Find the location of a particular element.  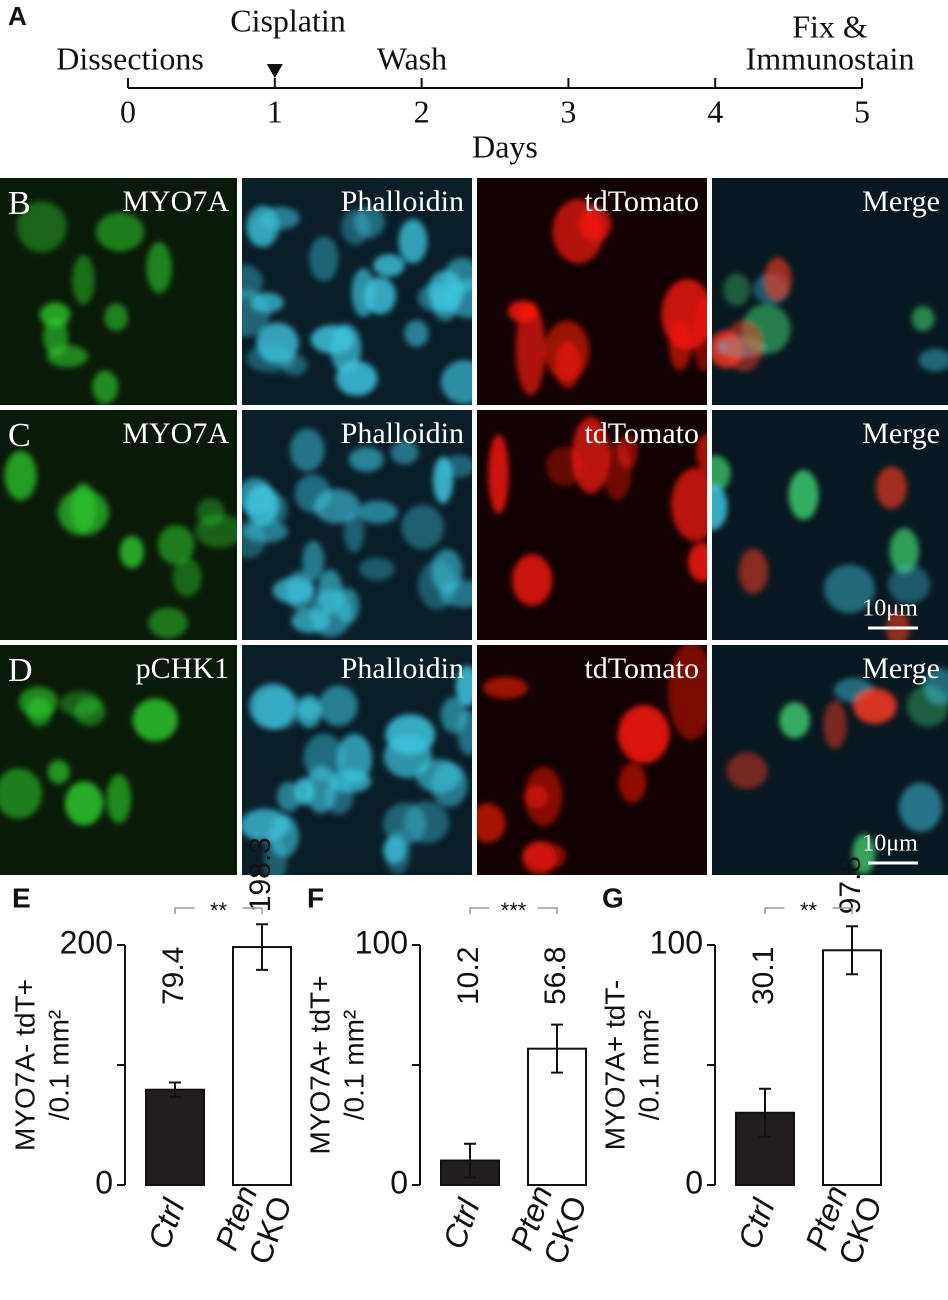

y-axis-label: MYO7A+ tdT- is located at coordinates (614, 1065).